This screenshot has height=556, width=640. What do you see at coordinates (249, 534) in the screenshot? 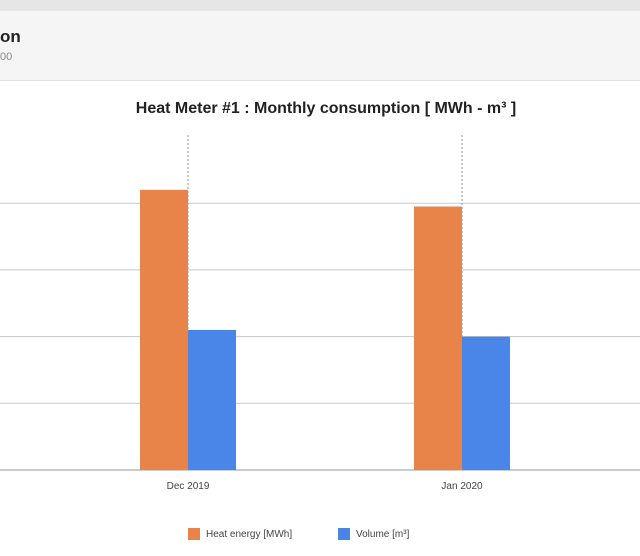
I see `legend-label-heat-energy: Heat energy [MWh]` at bounding box center [249, 534].